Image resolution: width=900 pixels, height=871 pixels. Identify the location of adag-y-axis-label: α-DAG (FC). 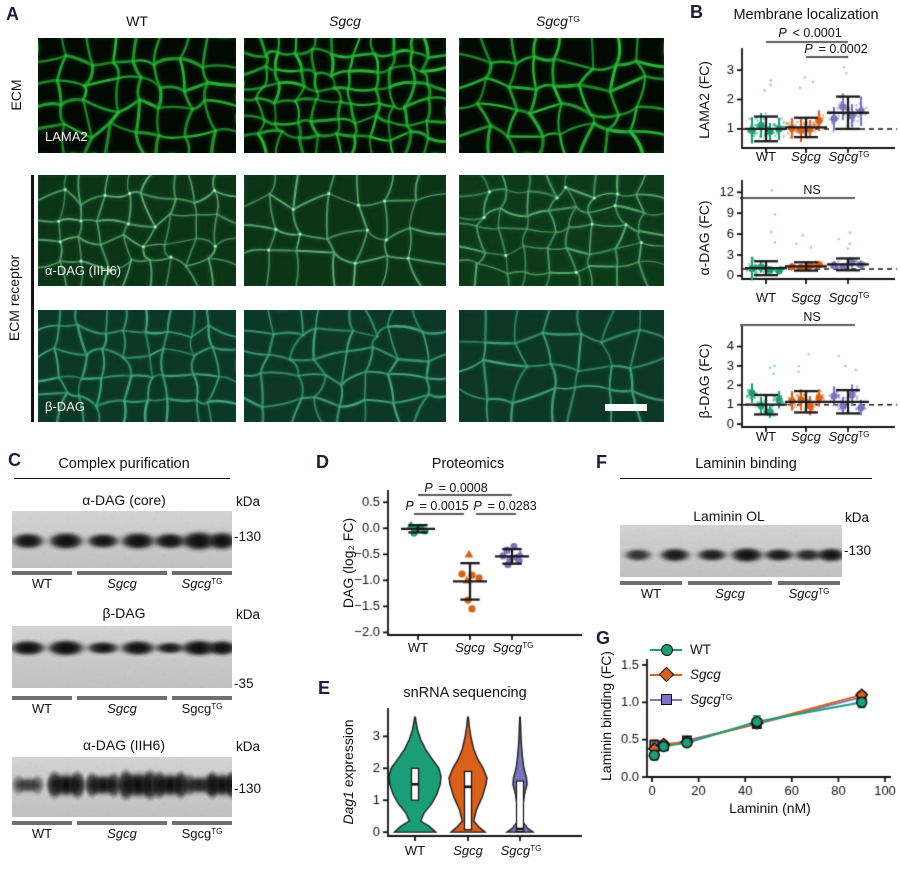
(704, 238).